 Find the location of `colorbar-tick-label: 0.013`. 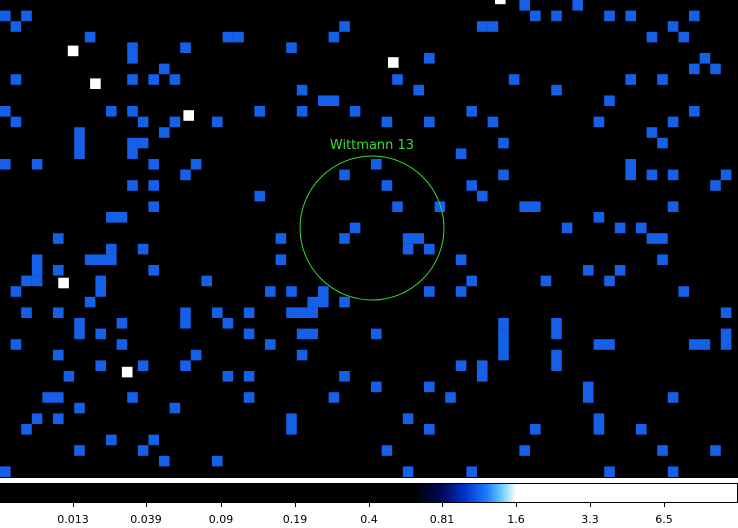

colorbar-tick-label: 0.013 is located at coordinates (73, 519).